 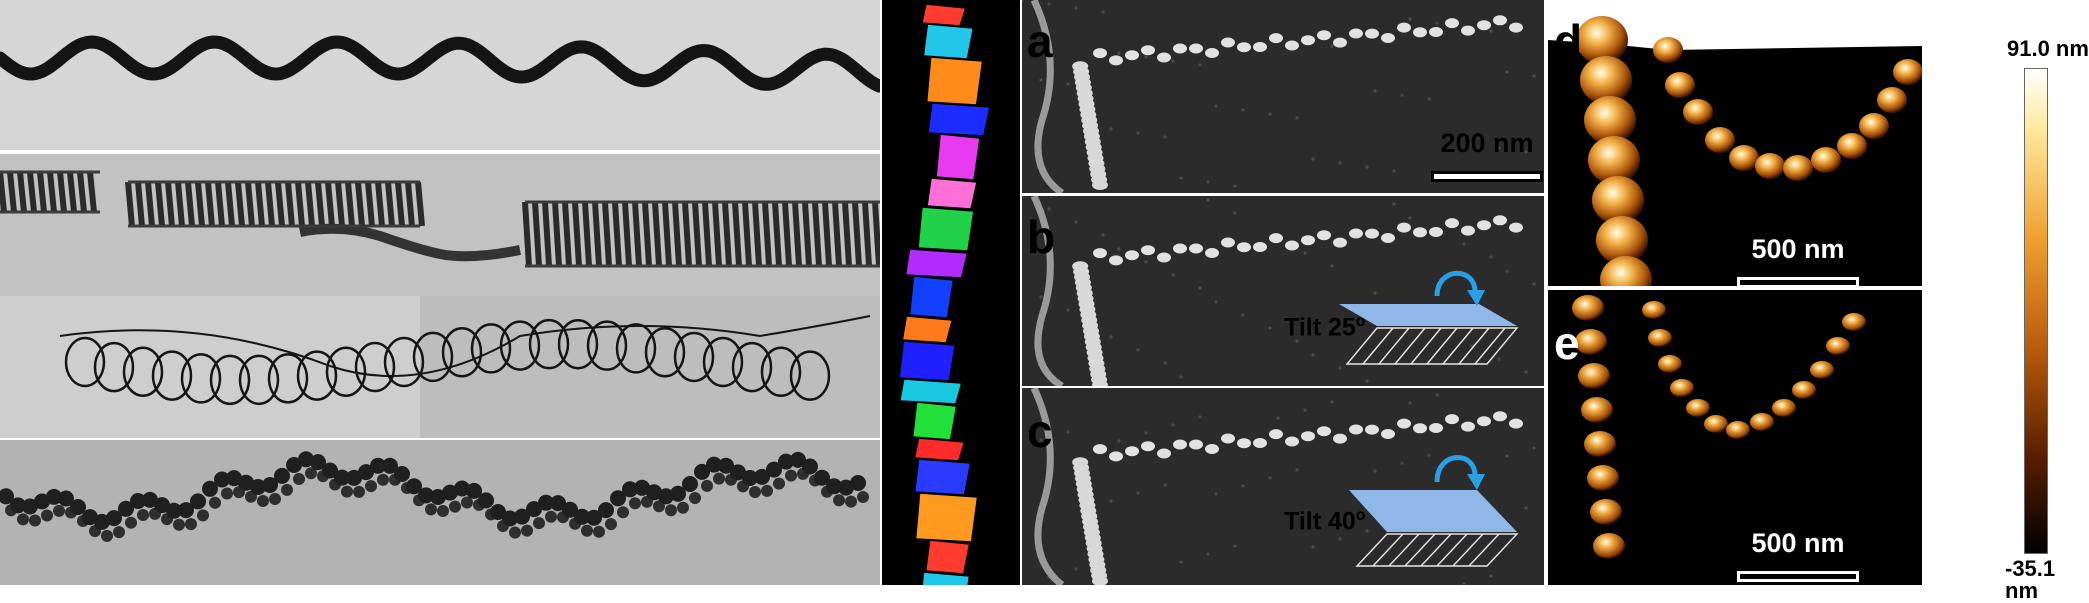 I want to click on tem-strip-tight-coil, so click(x=440, y=225).